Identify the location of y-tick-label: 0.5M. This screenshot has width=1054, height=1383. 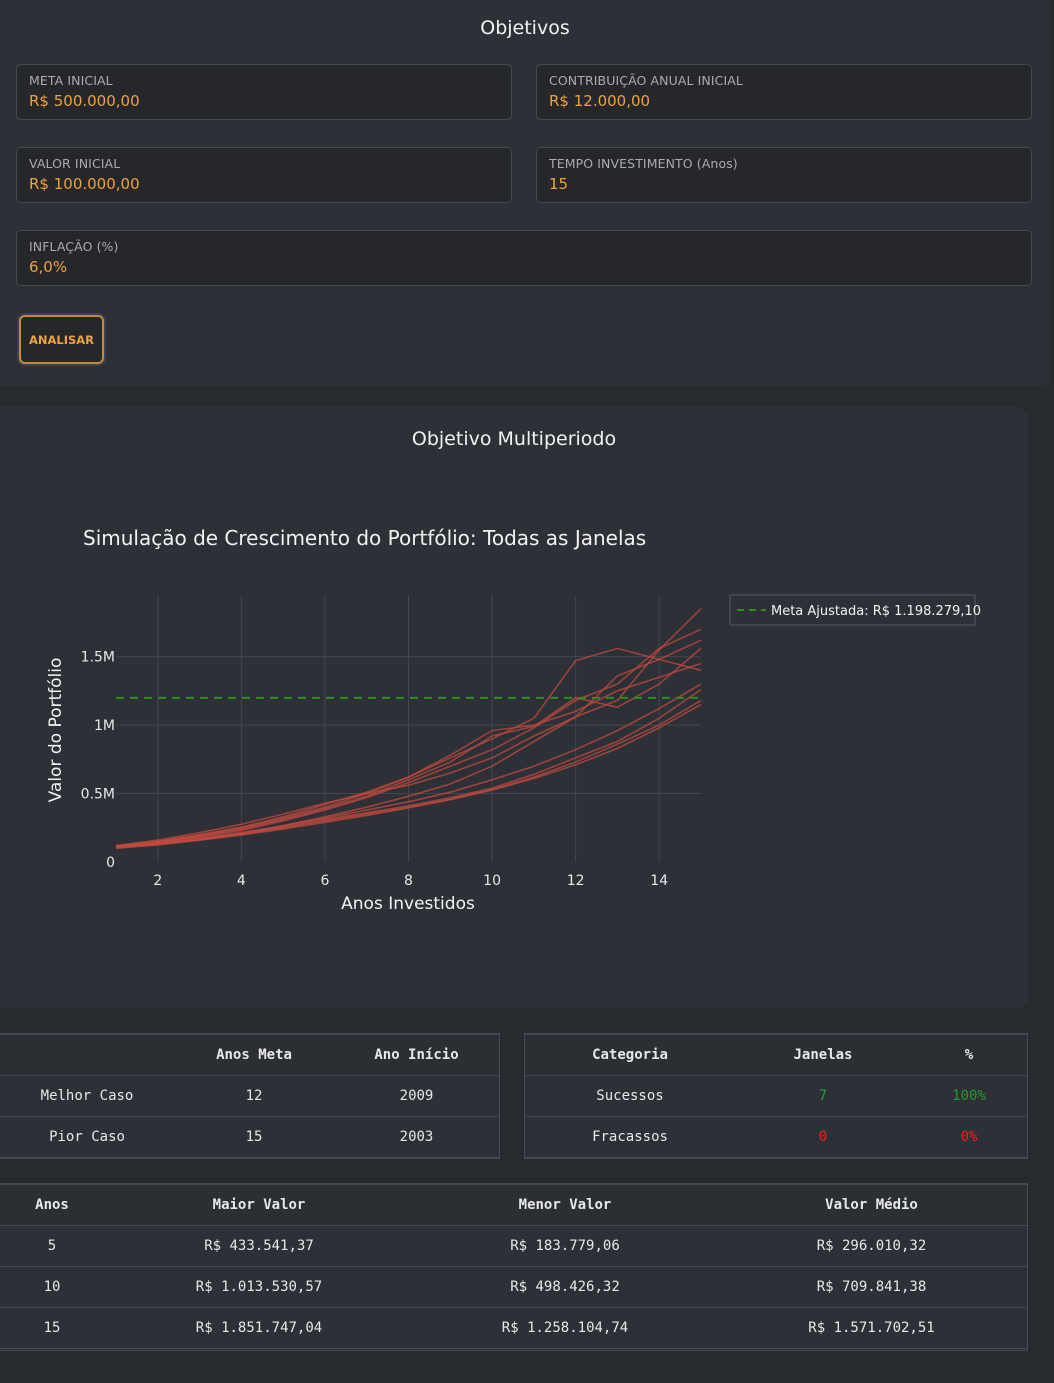
(98, 795).